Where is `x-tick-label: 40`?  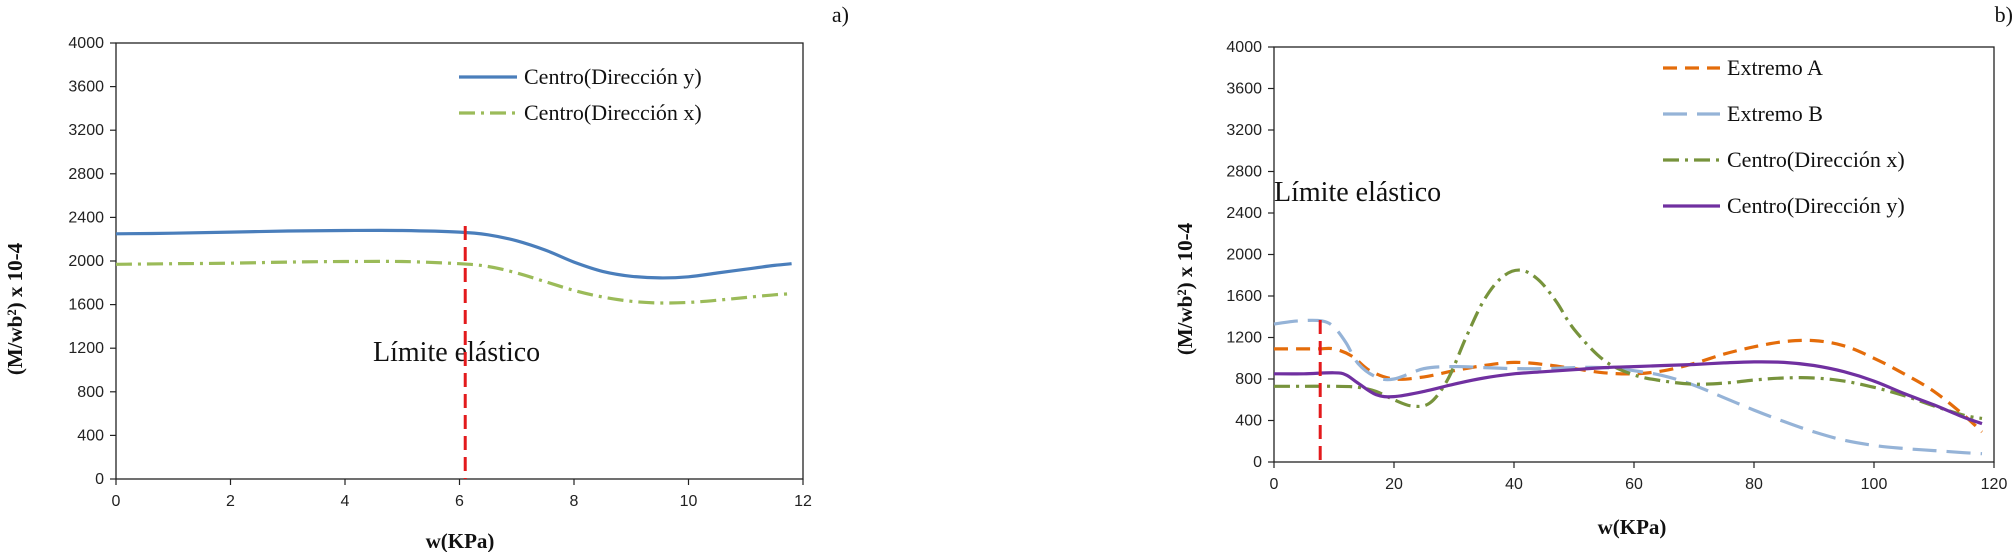
x-tick-label: 40 is located at coordinates (1514, 484).